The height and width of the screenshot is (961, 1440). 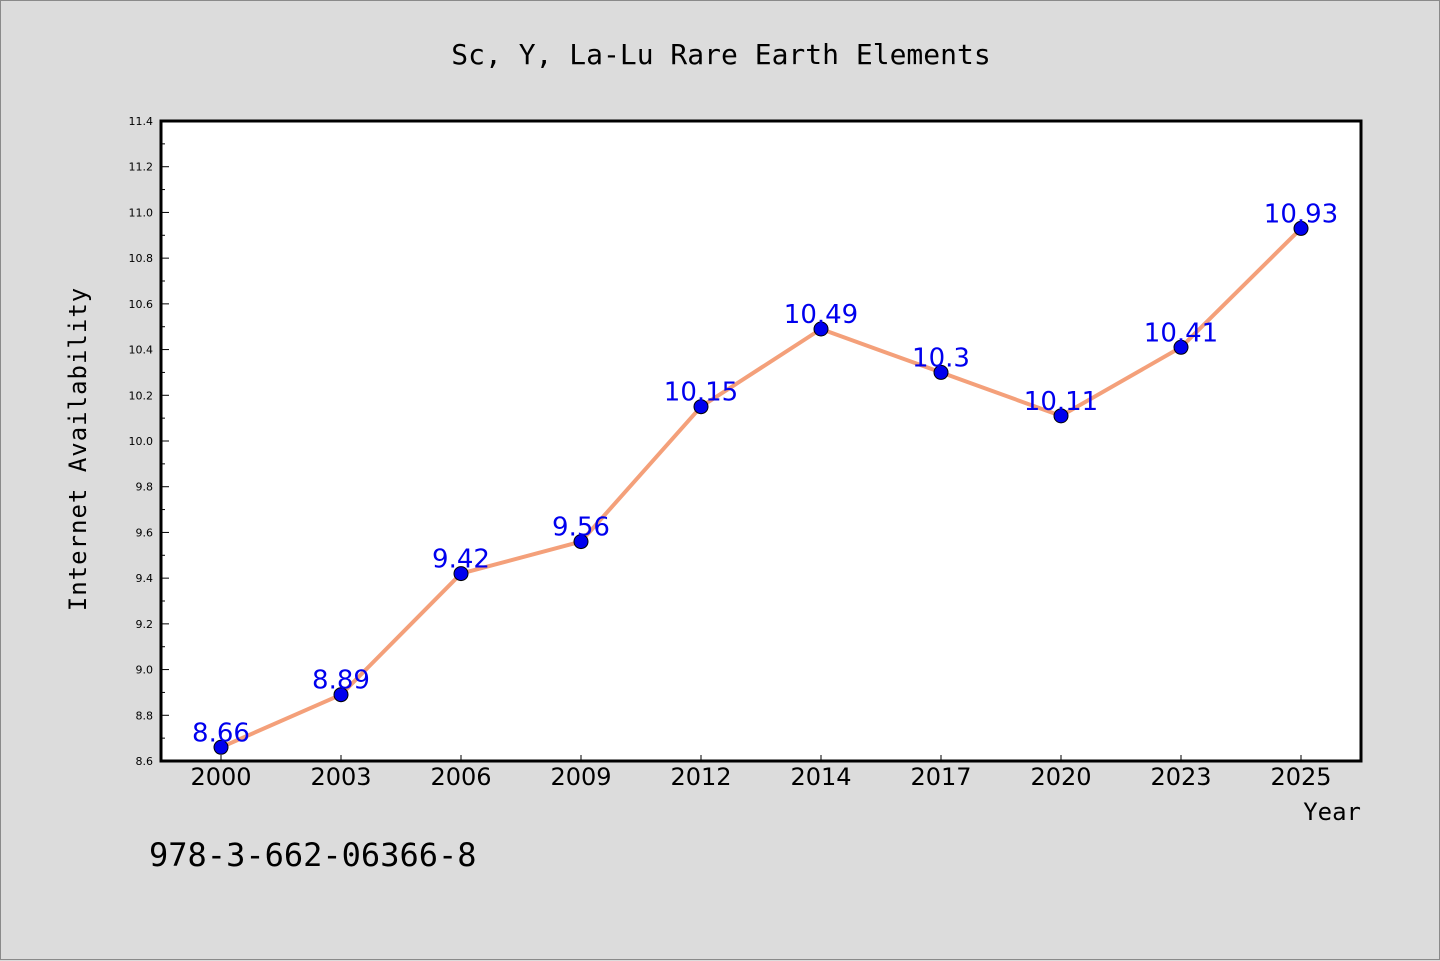 I want to click on y-tick-label: 9.0, so click(x=145, y=670).